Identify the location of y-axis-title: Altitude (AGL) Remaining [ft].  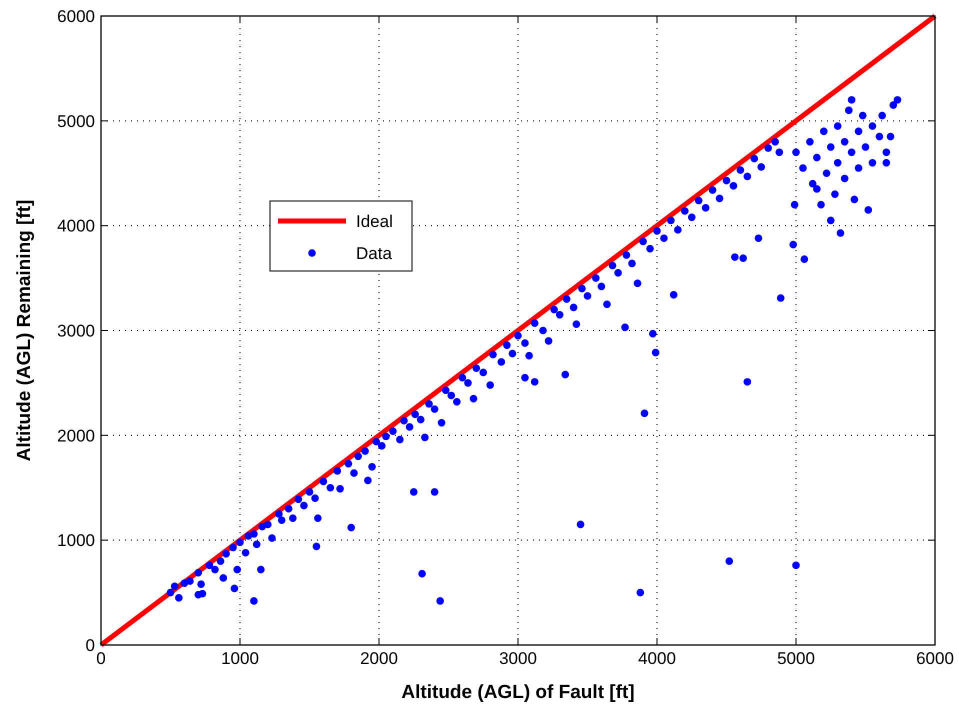
(24, 331).